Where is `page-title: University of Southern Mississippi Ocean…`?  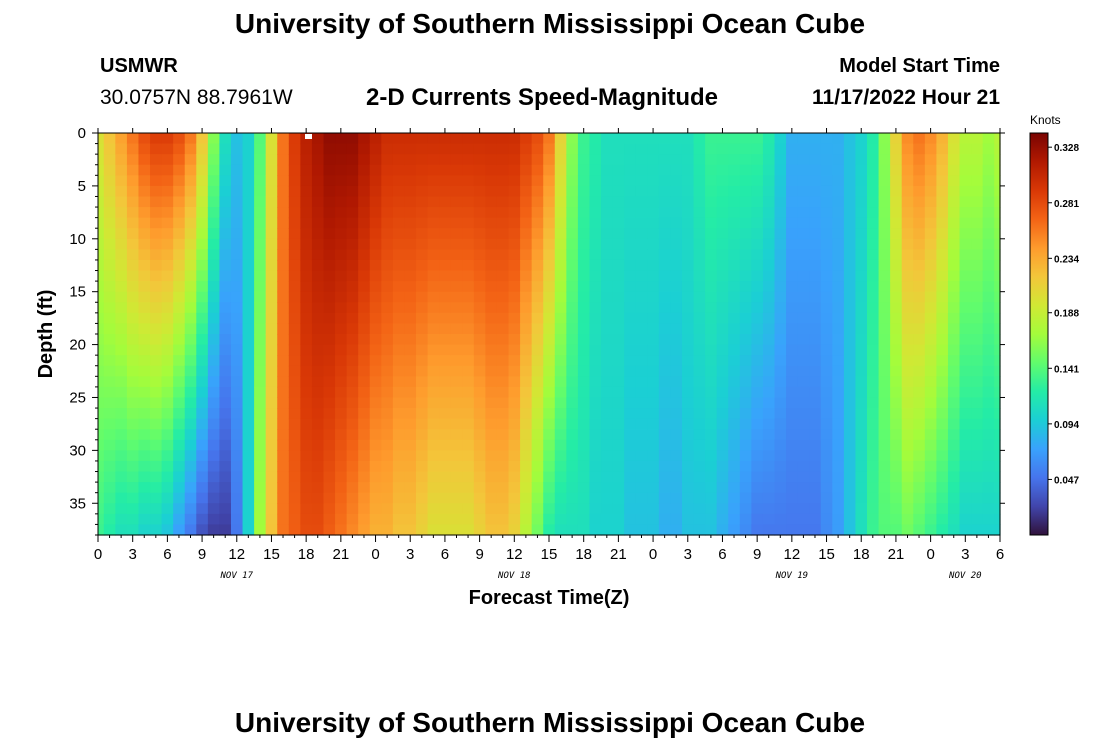
page-title: University of Southern Mississippi Ocean… is located at coordinates (550, 23).